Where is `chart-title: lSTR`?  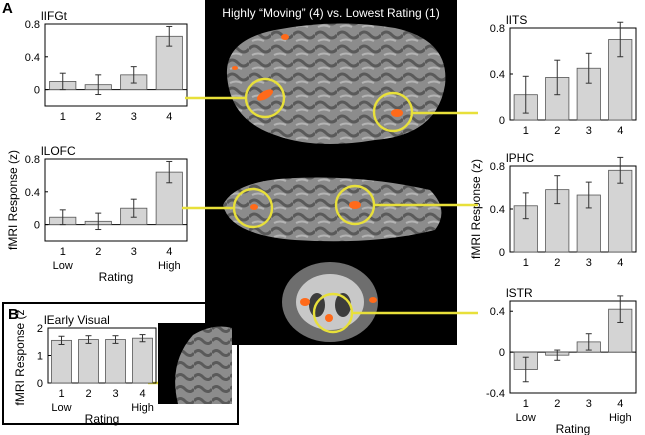
chart-title: lSTR is located at coordinates (519, 293).